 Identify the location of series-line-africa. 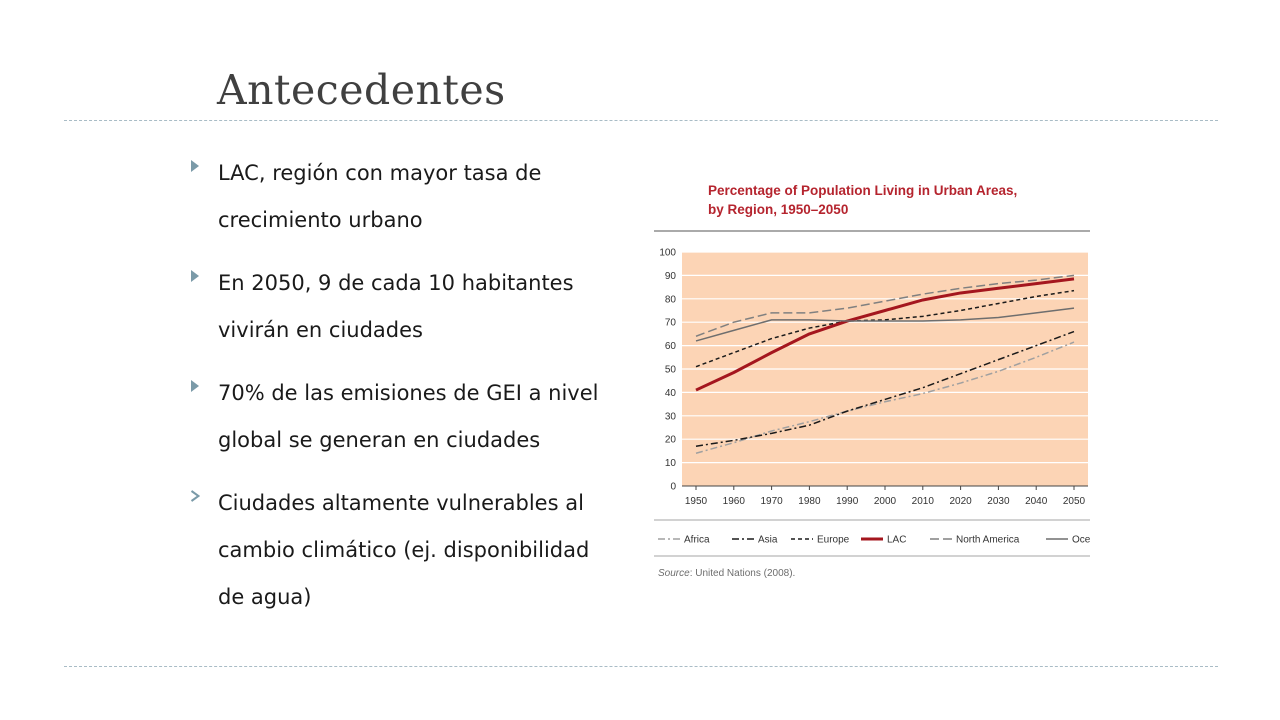
(885, 397).